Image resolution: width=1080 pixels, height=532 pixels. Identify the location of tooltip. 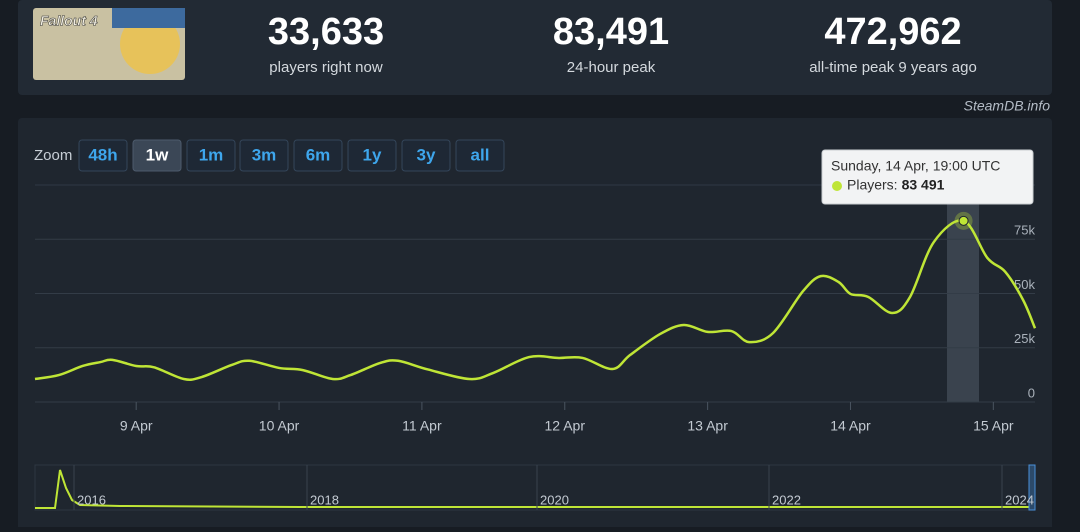
(927, 177).